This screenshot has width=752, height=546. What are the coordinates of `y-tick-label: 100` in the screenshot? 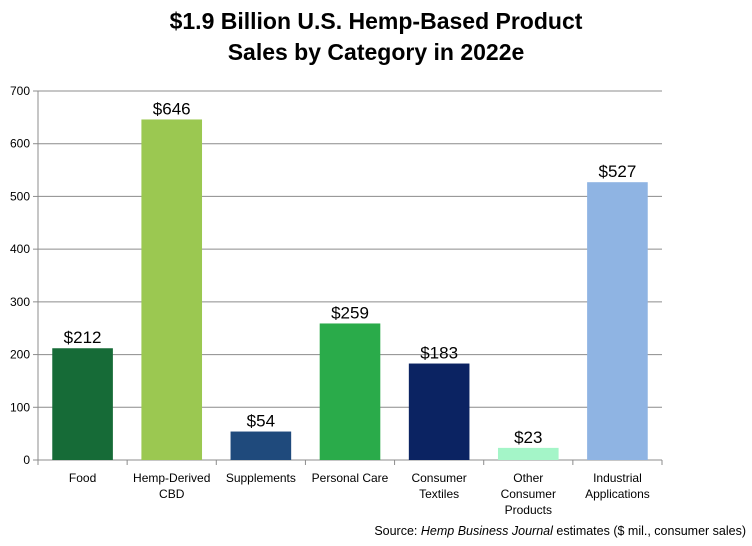 It's located at (20, 407).